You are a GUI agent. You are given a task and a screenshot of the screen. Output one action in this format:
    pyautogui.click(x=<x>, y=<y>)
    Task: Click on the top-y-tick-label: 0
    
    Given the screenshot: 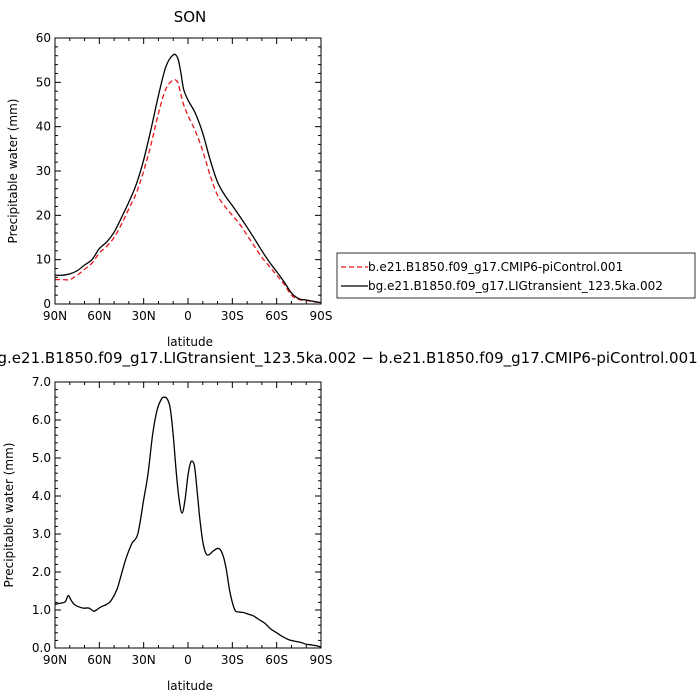 What is the action you would take?
    pyautogui.click(x=47, y=304)
    